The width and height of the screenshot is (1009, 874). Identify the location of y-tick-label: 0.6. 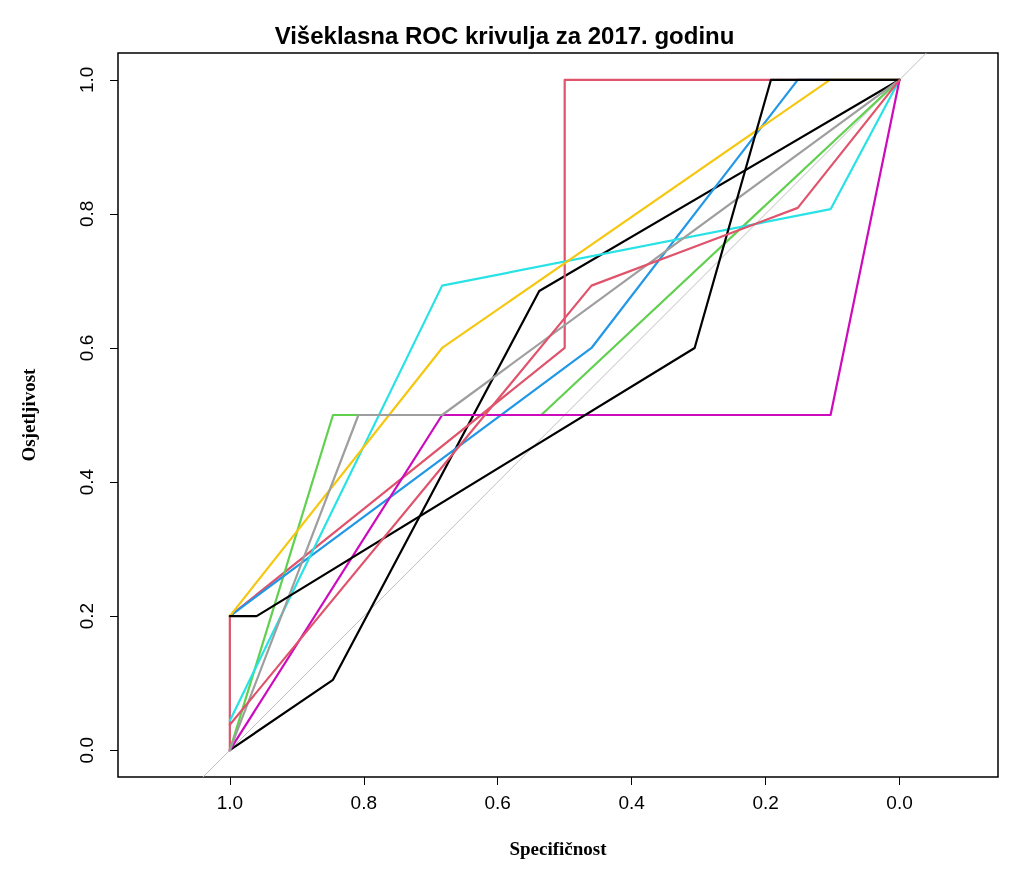
(86, 348).